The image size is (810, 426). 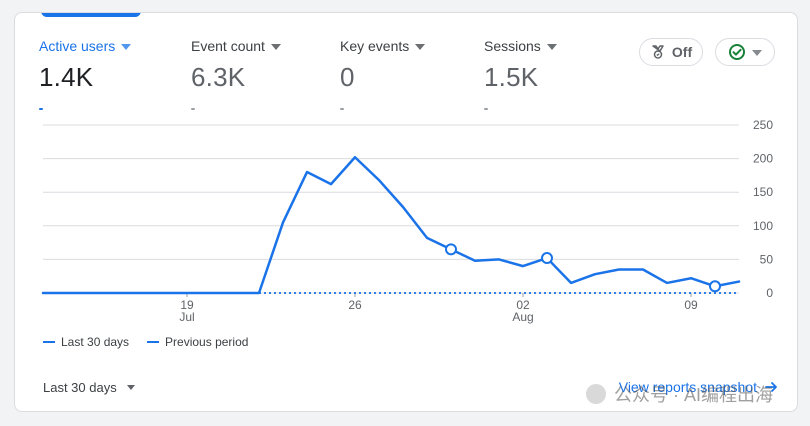 I want to click on y-tick-label: 250, so click(x=763, y=125).